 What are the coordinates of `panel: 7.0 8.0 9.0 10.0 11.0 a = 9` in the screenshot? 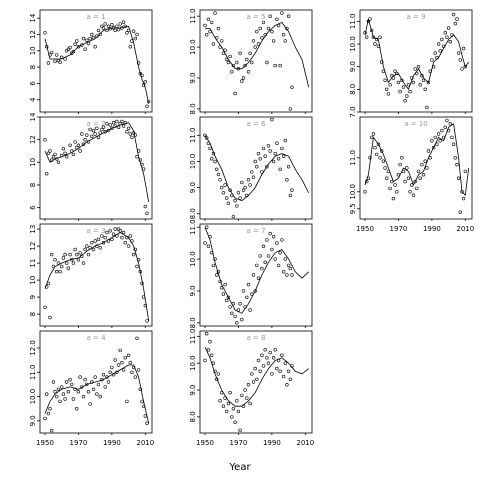 It's located at (411, 63).